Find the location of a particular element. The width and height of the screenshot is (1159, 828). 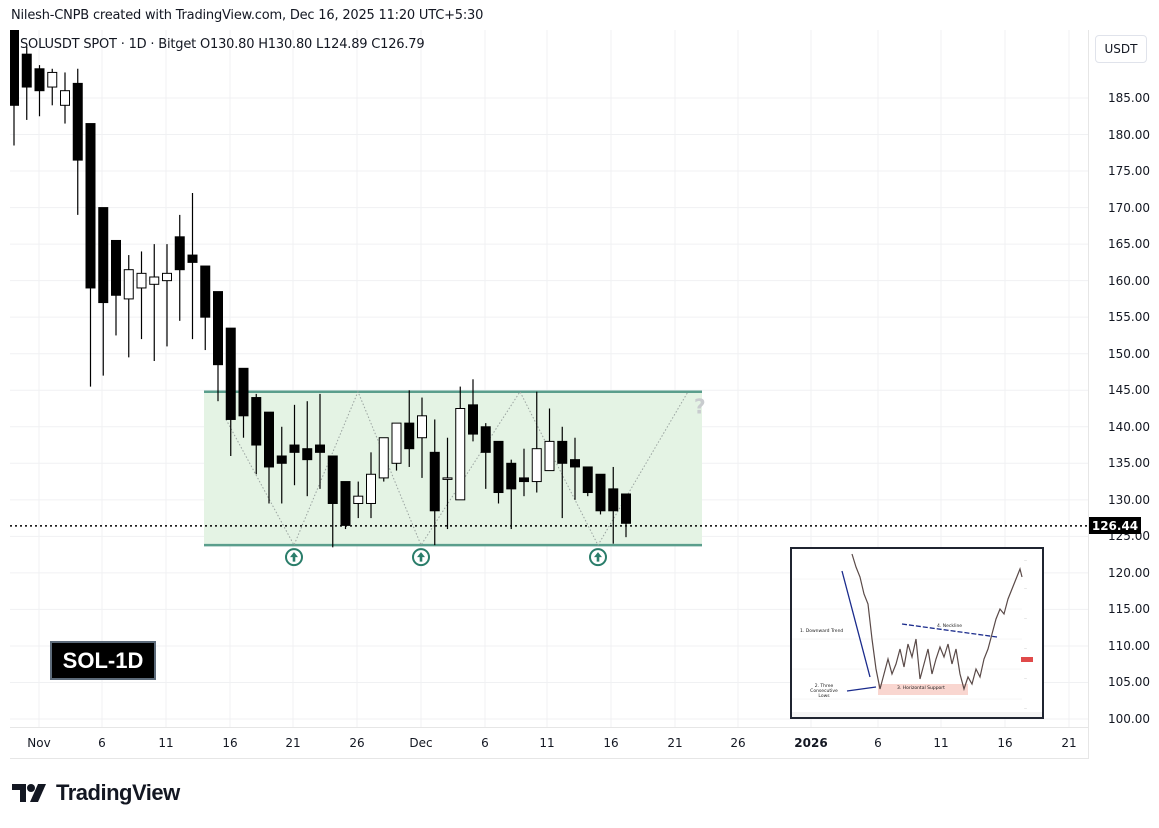

price-tick: 180.00 is located at coordinates (1129, 134).